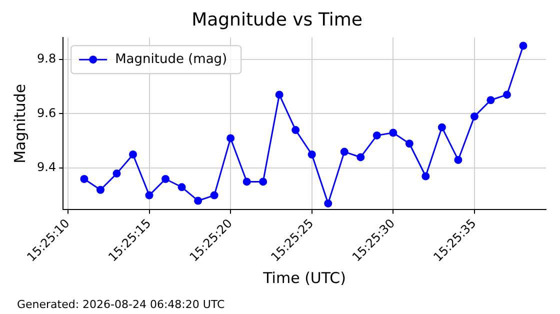 The image size is (560, 314). What do you see at coordinates (46, 58) in the screenshot?
I see `y-tick-label: 9.8` at bounding box center [46, 58].